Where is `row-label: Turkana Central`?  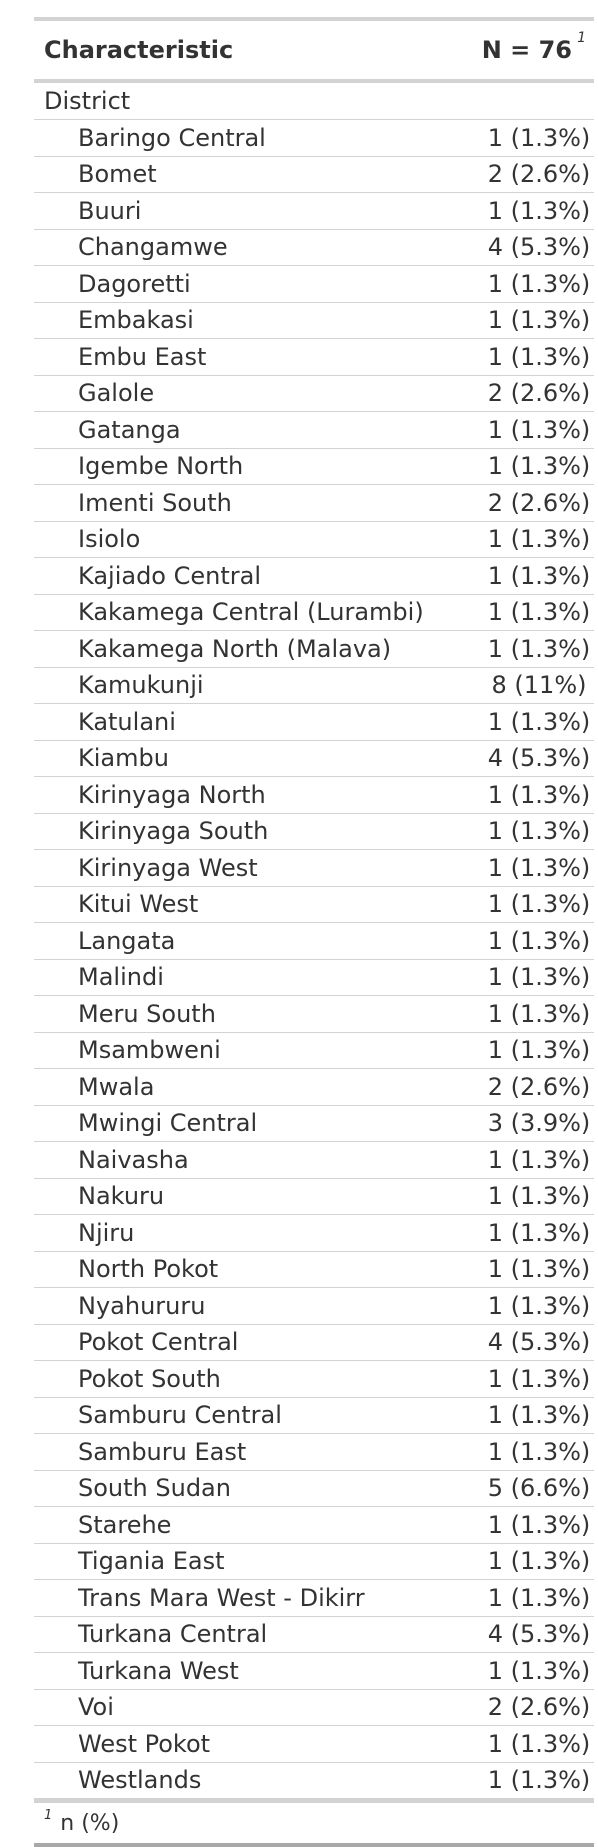 row-label: Turkana Central is located at coordinates (173, 1634).